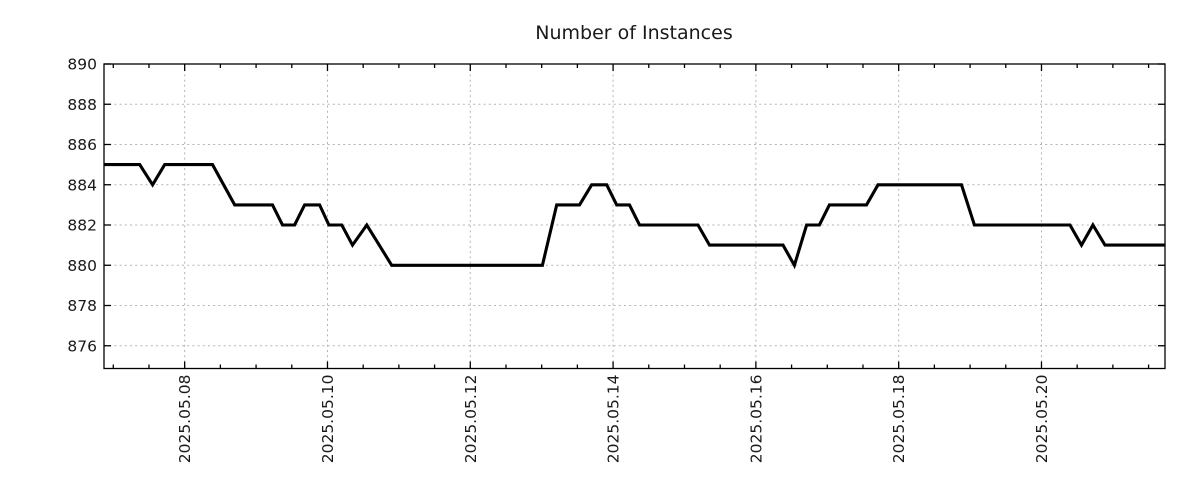 Image resolution: width=1200 pixels, height=500 pixels. What do you see at coordinates (82, 185) in the screenshot?
I see `y-tick-label: 884` at bounding box center [82, 185].